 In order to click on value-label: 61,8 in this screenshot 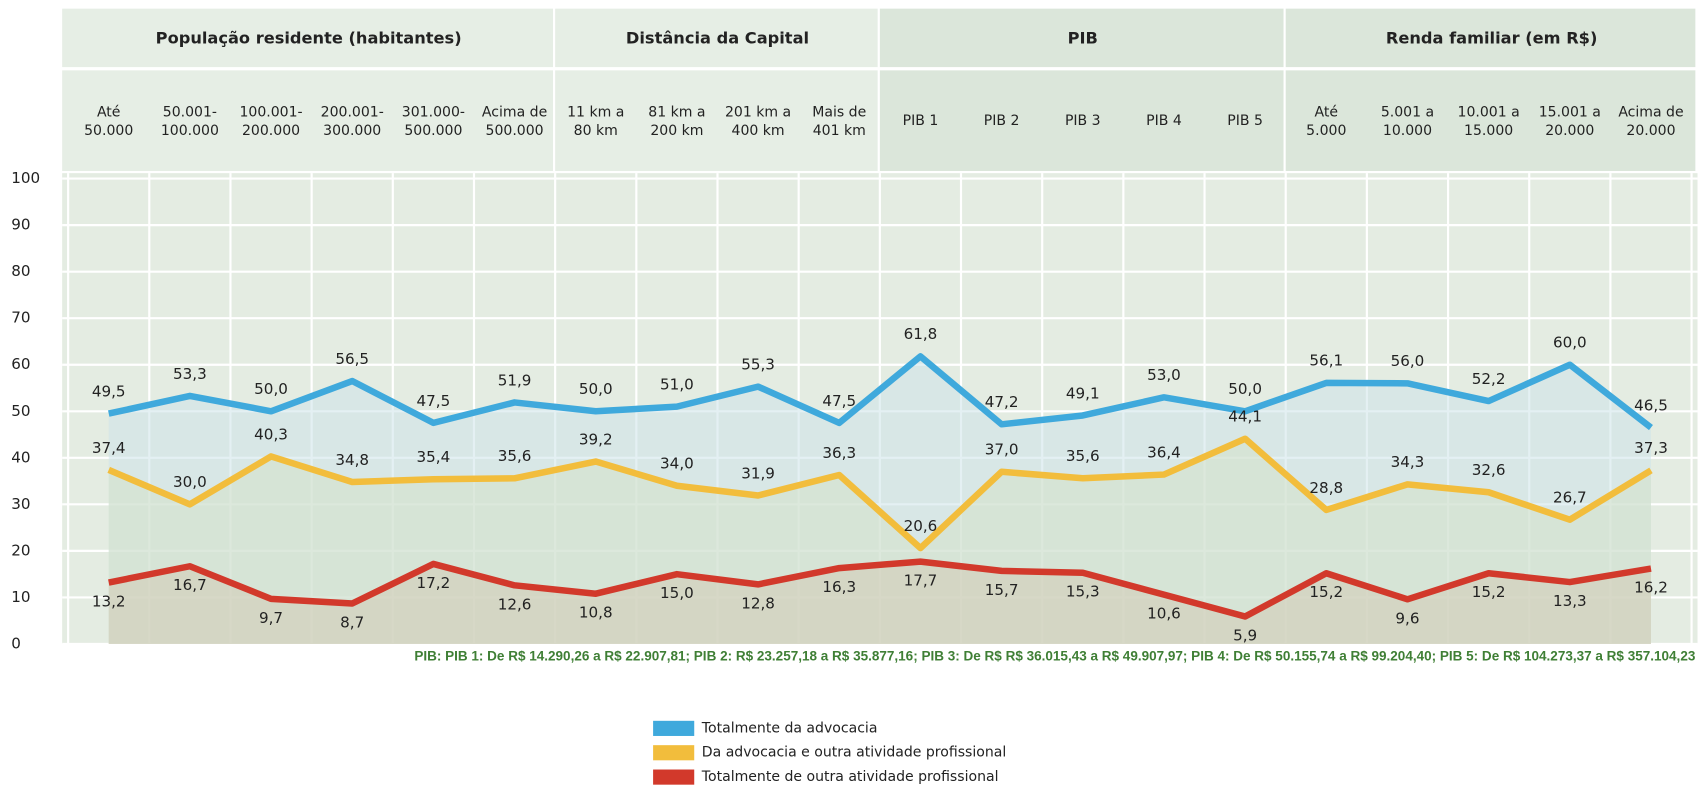, I will do `click(921, 334)`.